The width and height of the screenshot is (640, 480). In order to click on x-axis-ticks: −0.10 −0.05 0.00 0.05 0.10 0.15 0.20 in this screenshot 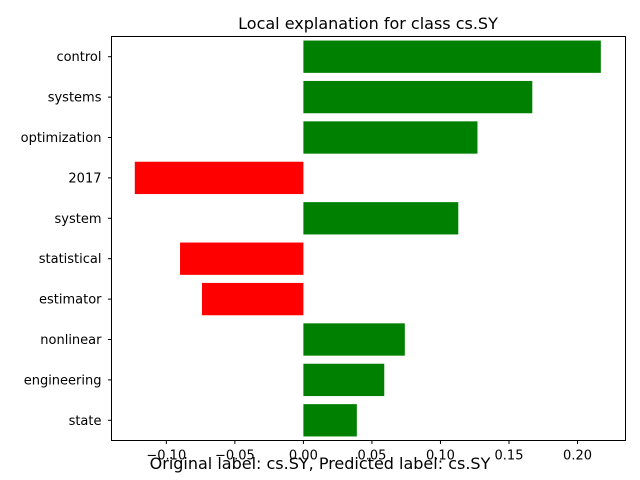, I will do `click(369, 452)`.